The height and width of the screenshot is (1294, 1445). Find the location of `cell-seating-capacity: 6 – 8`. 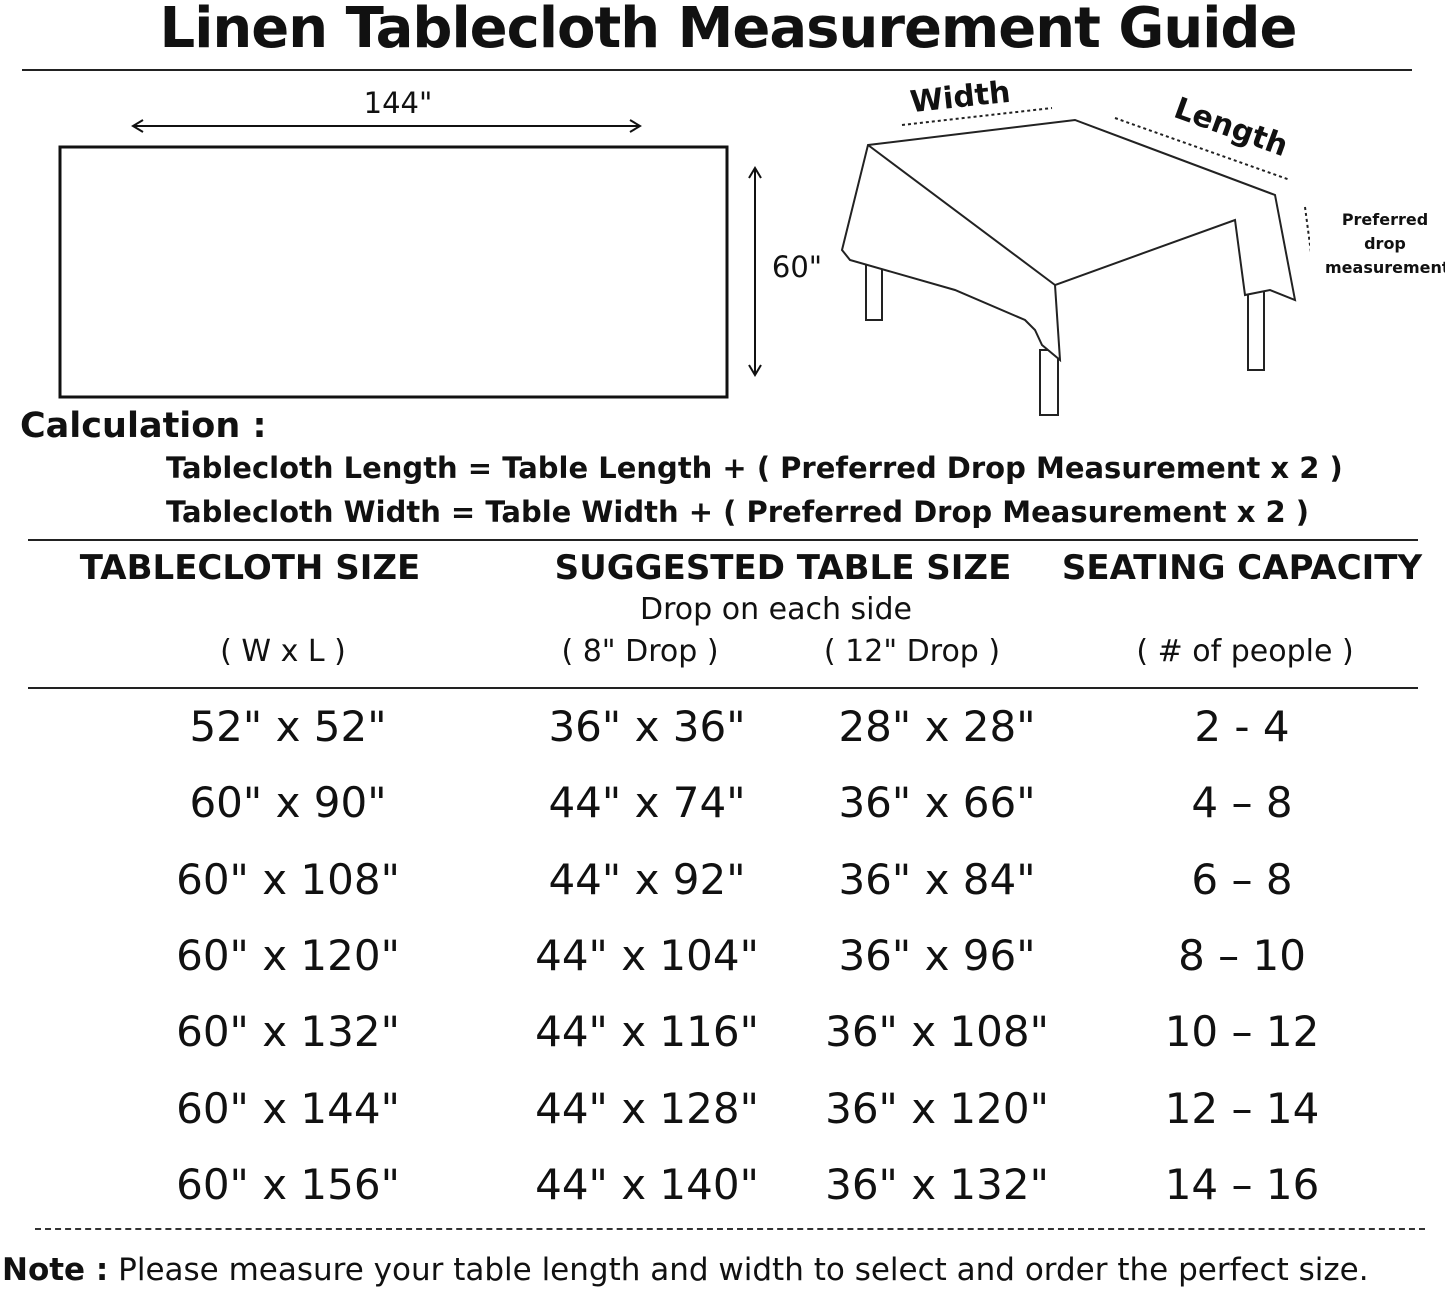

cell-seating-capacity: 6 – 8 is located at coordinates (1242, 879).